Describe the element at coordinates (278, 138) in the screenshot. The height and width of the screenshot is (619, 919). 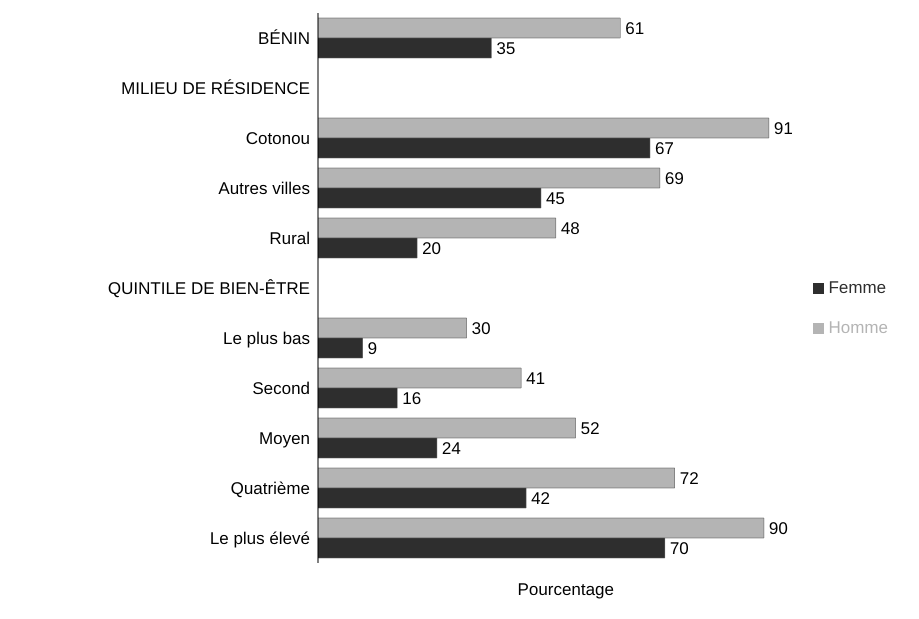
I see `y-tick-label: Cotonou` at that location.